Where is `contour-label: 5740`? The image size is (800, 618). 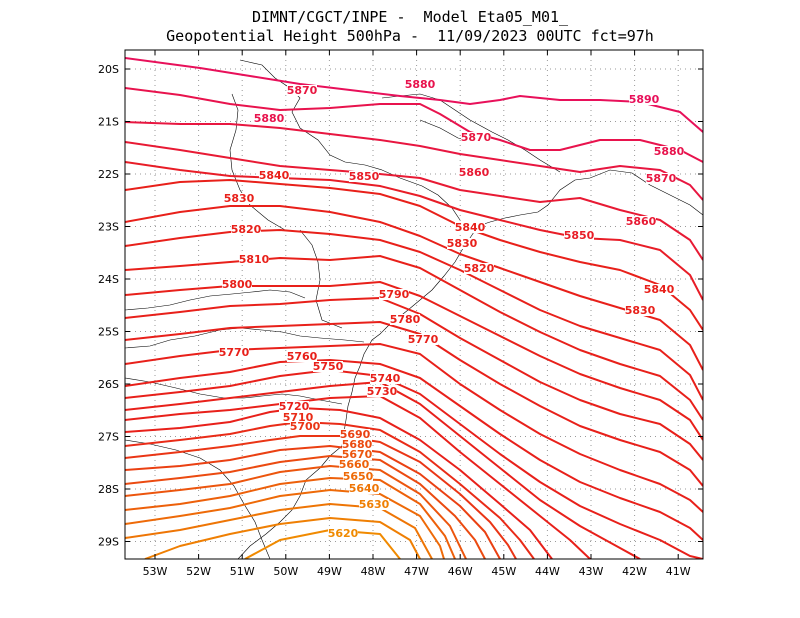 contour-label: 5740 is located at coordinates (385, 378).